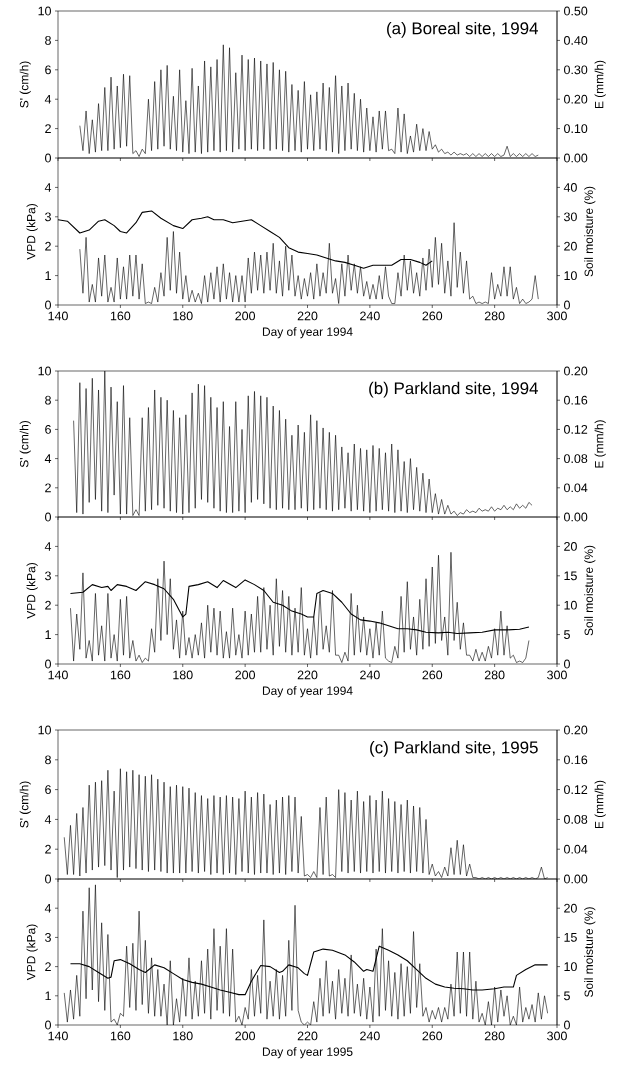 The image size is (618, 1078). What do you see at coordinates (576, 40) in the screenshot?
I see `y2-tick-label: 0.40` at bounding box center [576, 40].